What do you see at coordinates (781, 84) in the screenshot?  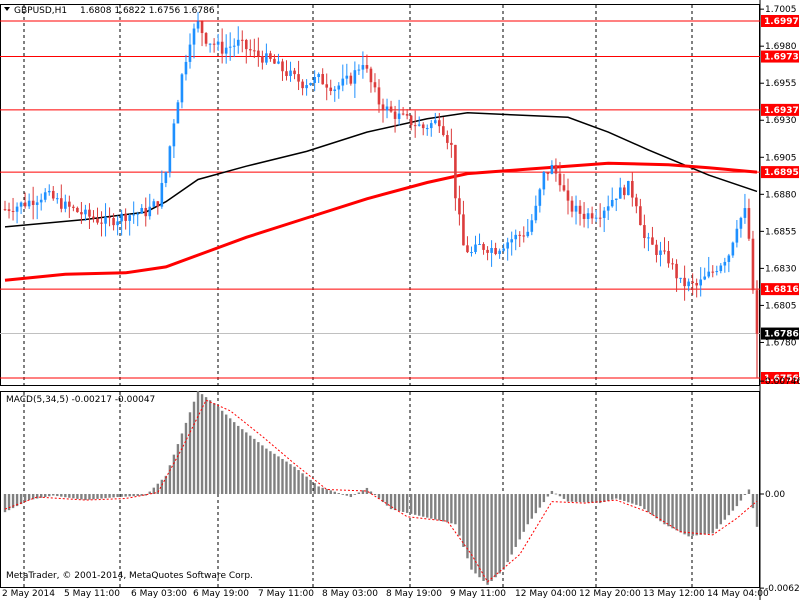 I see `price-tick-label: 1.6955` at bounding box center [781, 84].